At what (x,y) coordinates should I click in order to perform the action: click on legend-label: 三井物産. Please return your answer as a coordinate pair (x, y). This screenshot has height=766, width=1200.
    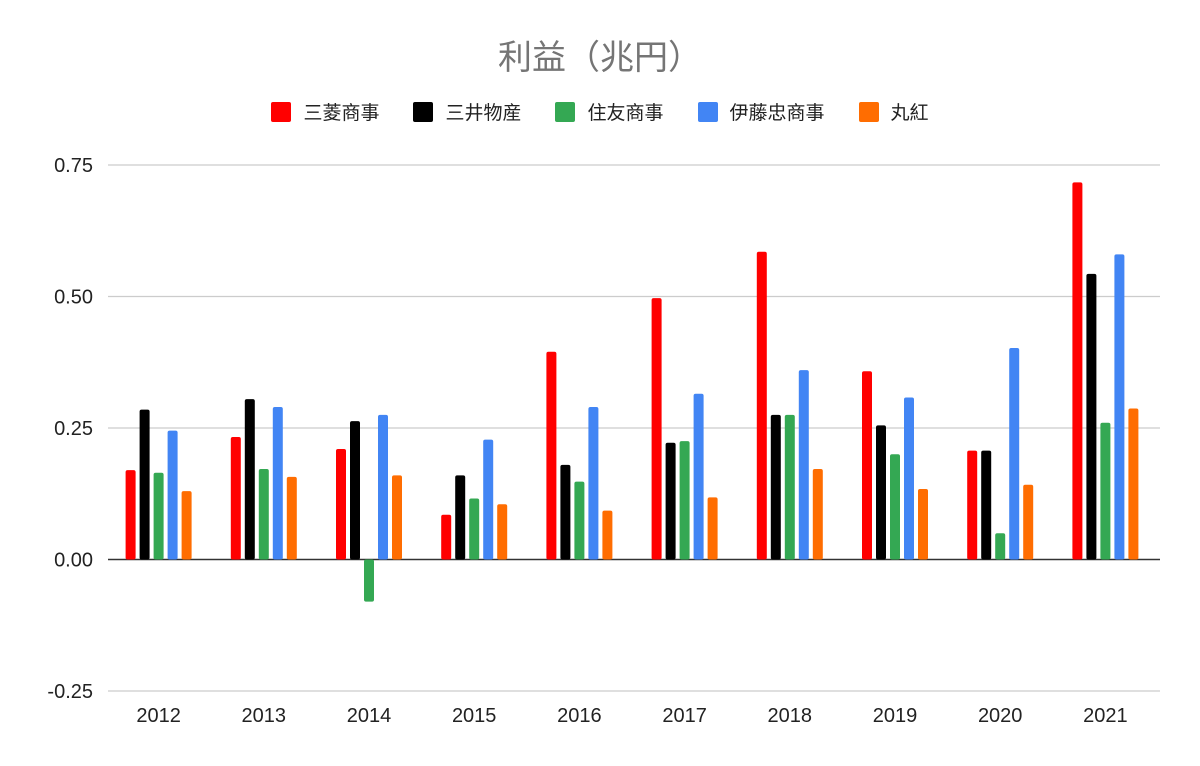
    Looking at the image, I should click on (483, 113).